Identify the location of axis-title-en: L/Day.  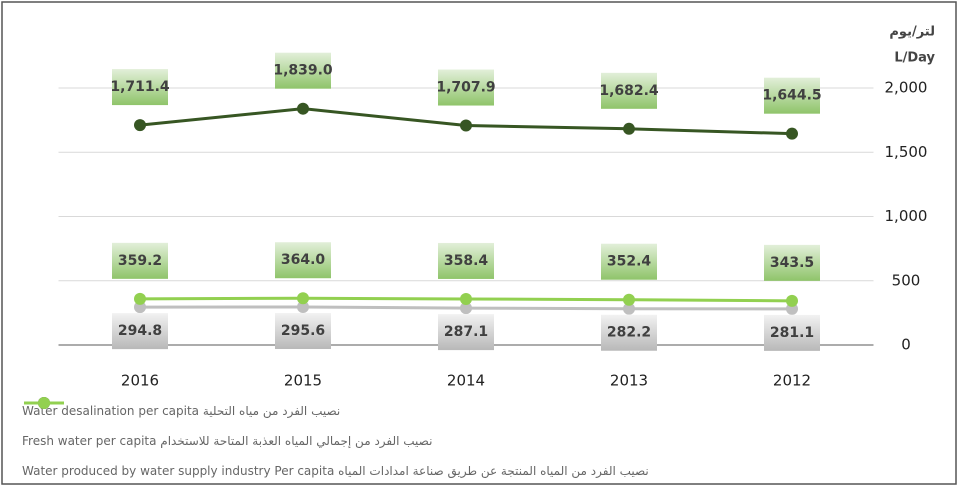
(914, 58).